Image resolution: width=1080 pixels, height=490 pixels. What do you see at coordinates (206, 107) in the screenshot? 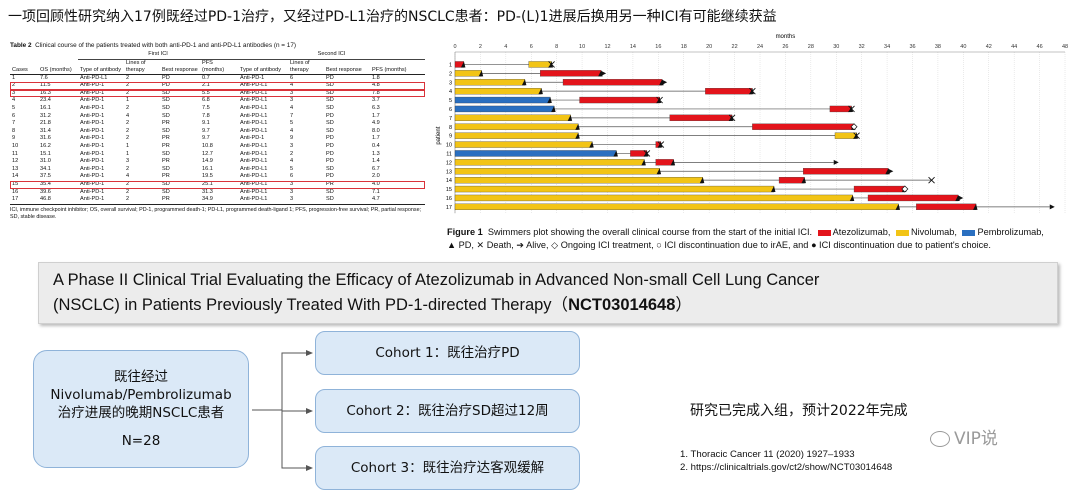
I see `table-cell: 7.5` at bounding box center [206, 107].